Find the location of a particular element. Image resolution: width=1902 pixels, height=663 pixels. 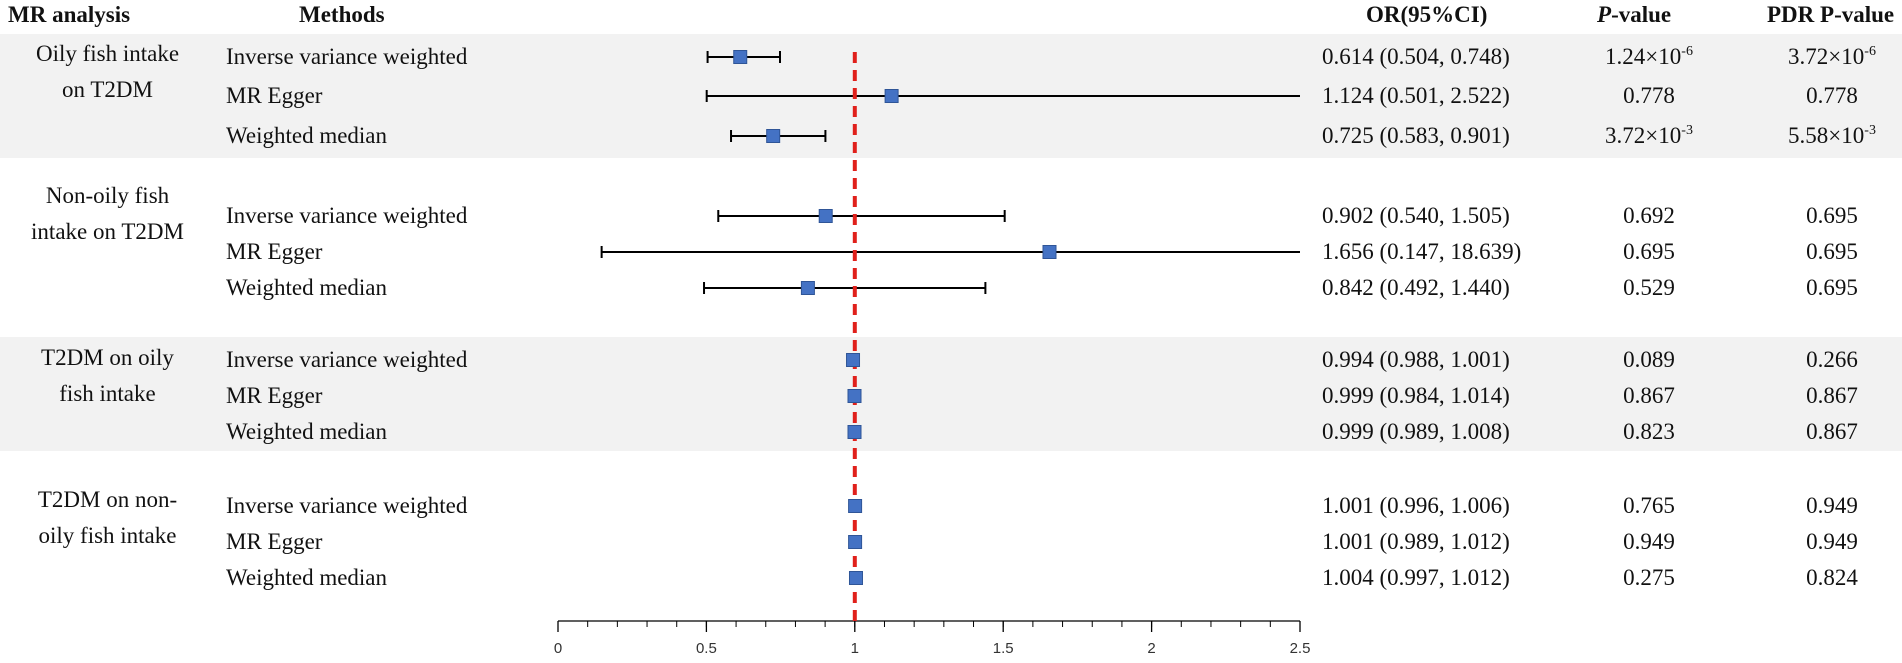

p-value: 0.692 is located at coordinates (1649, 216).